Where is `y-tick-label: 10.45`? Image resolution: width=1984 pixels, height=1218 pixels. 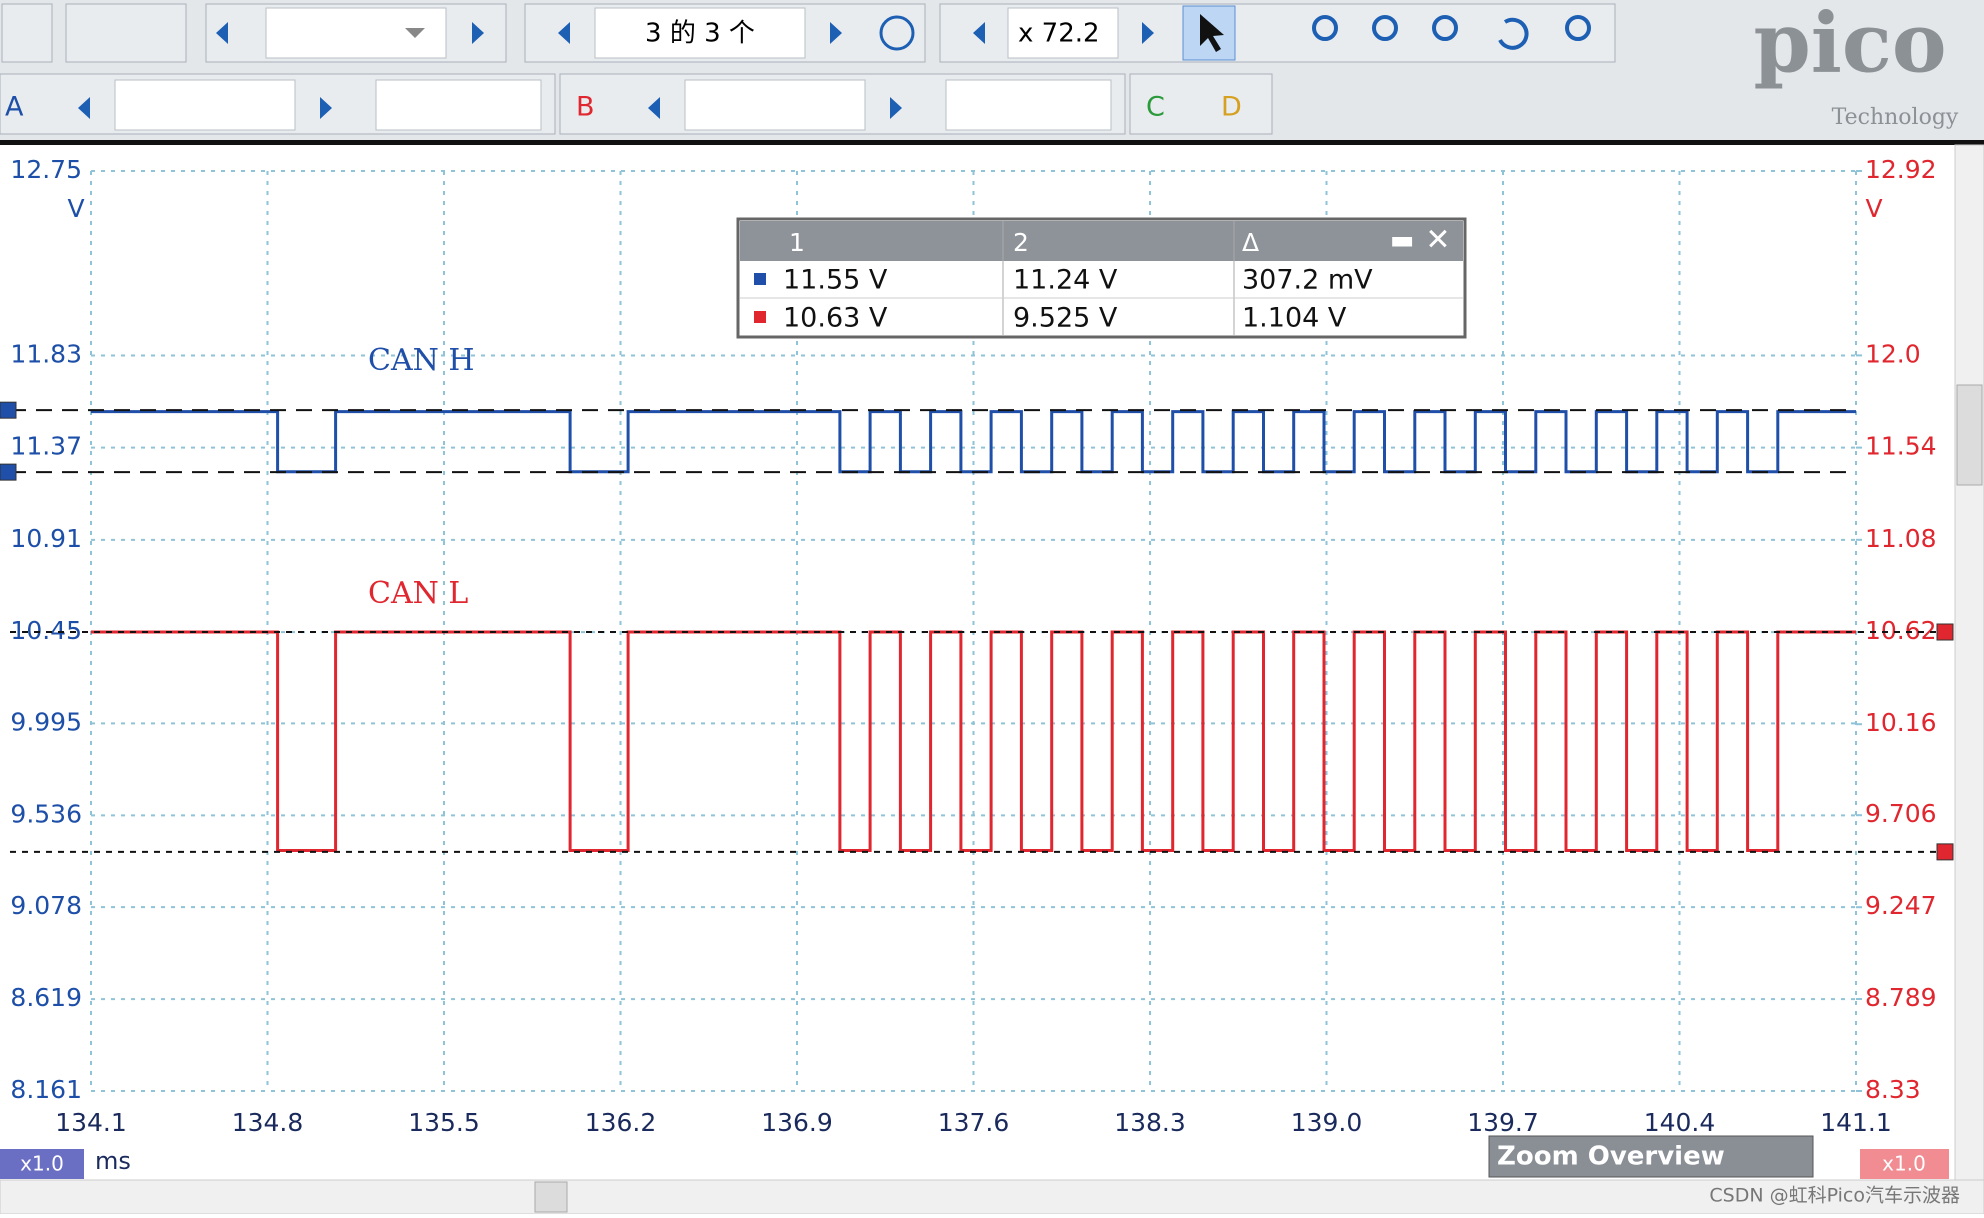 y-tick-label: 10.45 is located at coordinates (46, 630).